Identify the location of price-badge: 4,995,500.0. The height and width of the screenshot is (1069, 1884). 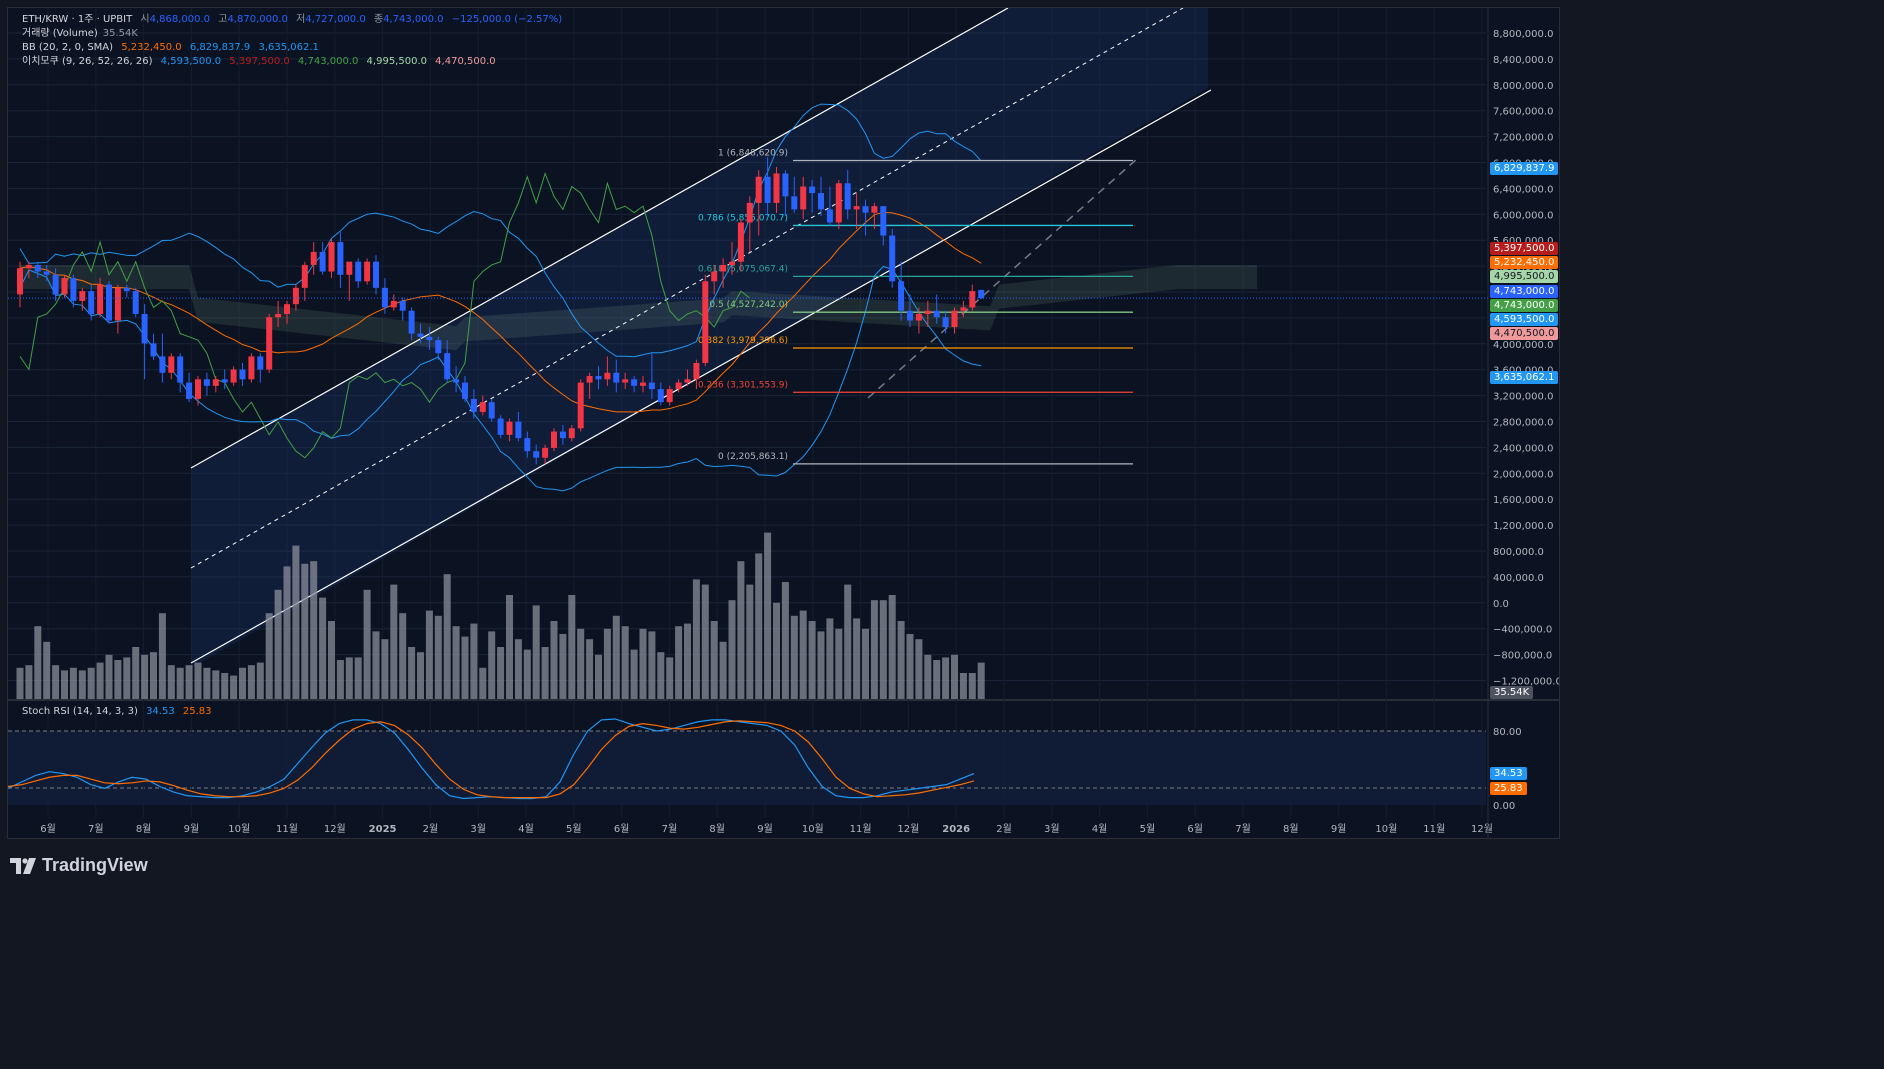
(1524, 276).